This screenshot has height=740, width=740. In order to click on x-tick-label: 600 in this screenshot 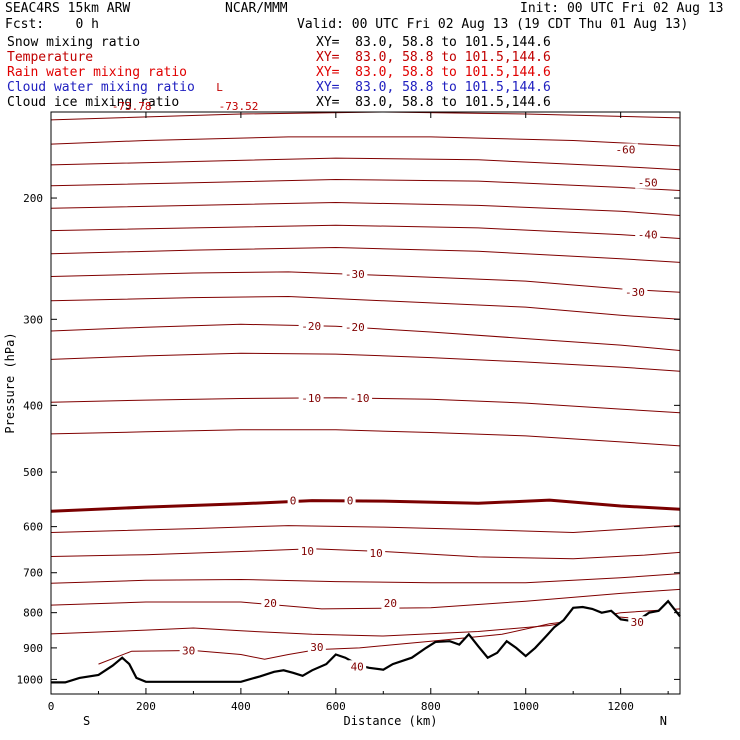, I will do `click(336, 706)`.